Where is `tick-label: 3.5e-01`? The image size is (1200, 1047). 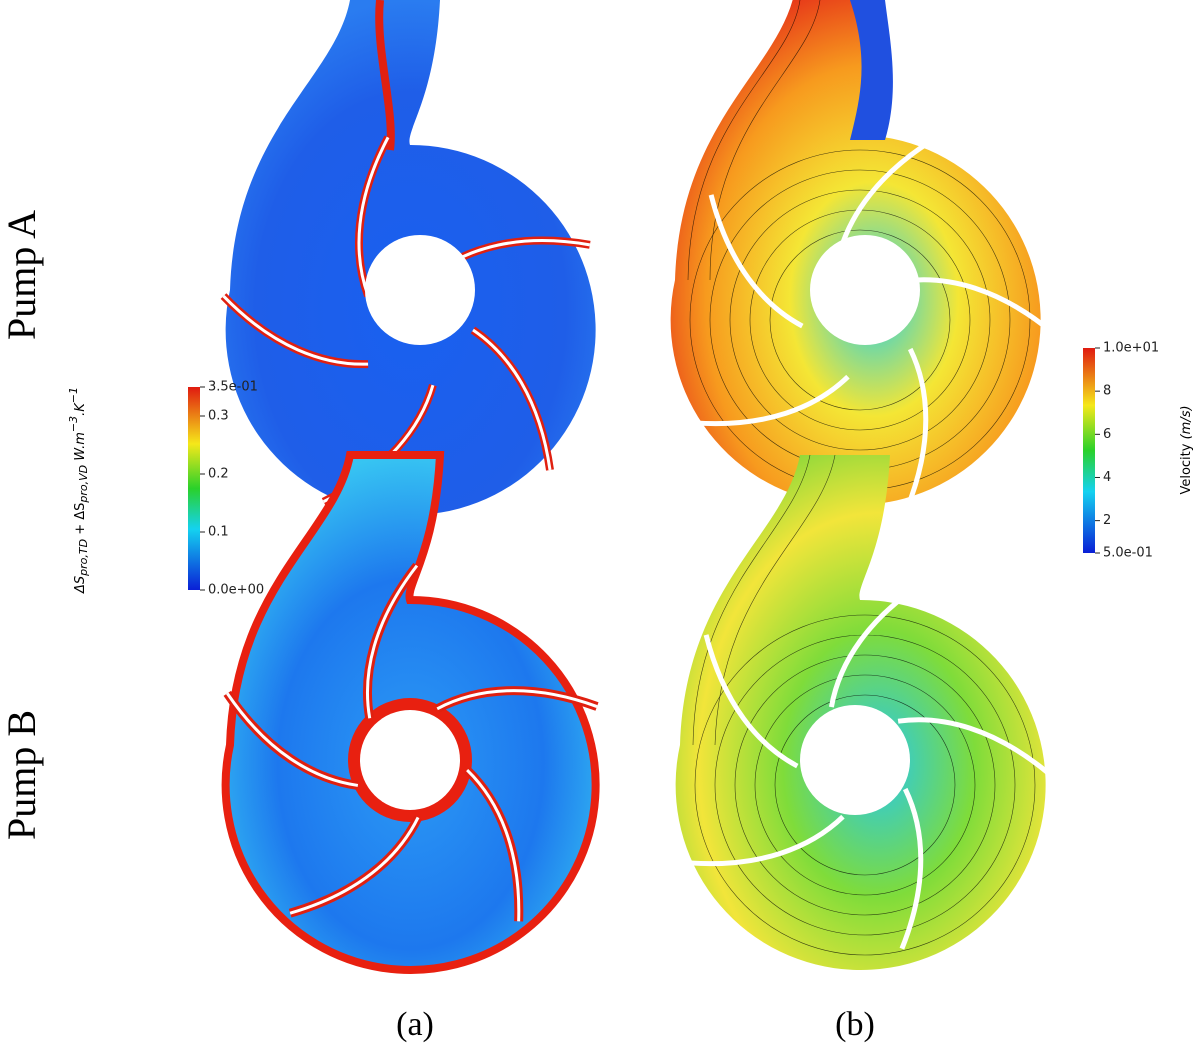 tick-label: 3.5e-01 is located at coordinates (233, 387).